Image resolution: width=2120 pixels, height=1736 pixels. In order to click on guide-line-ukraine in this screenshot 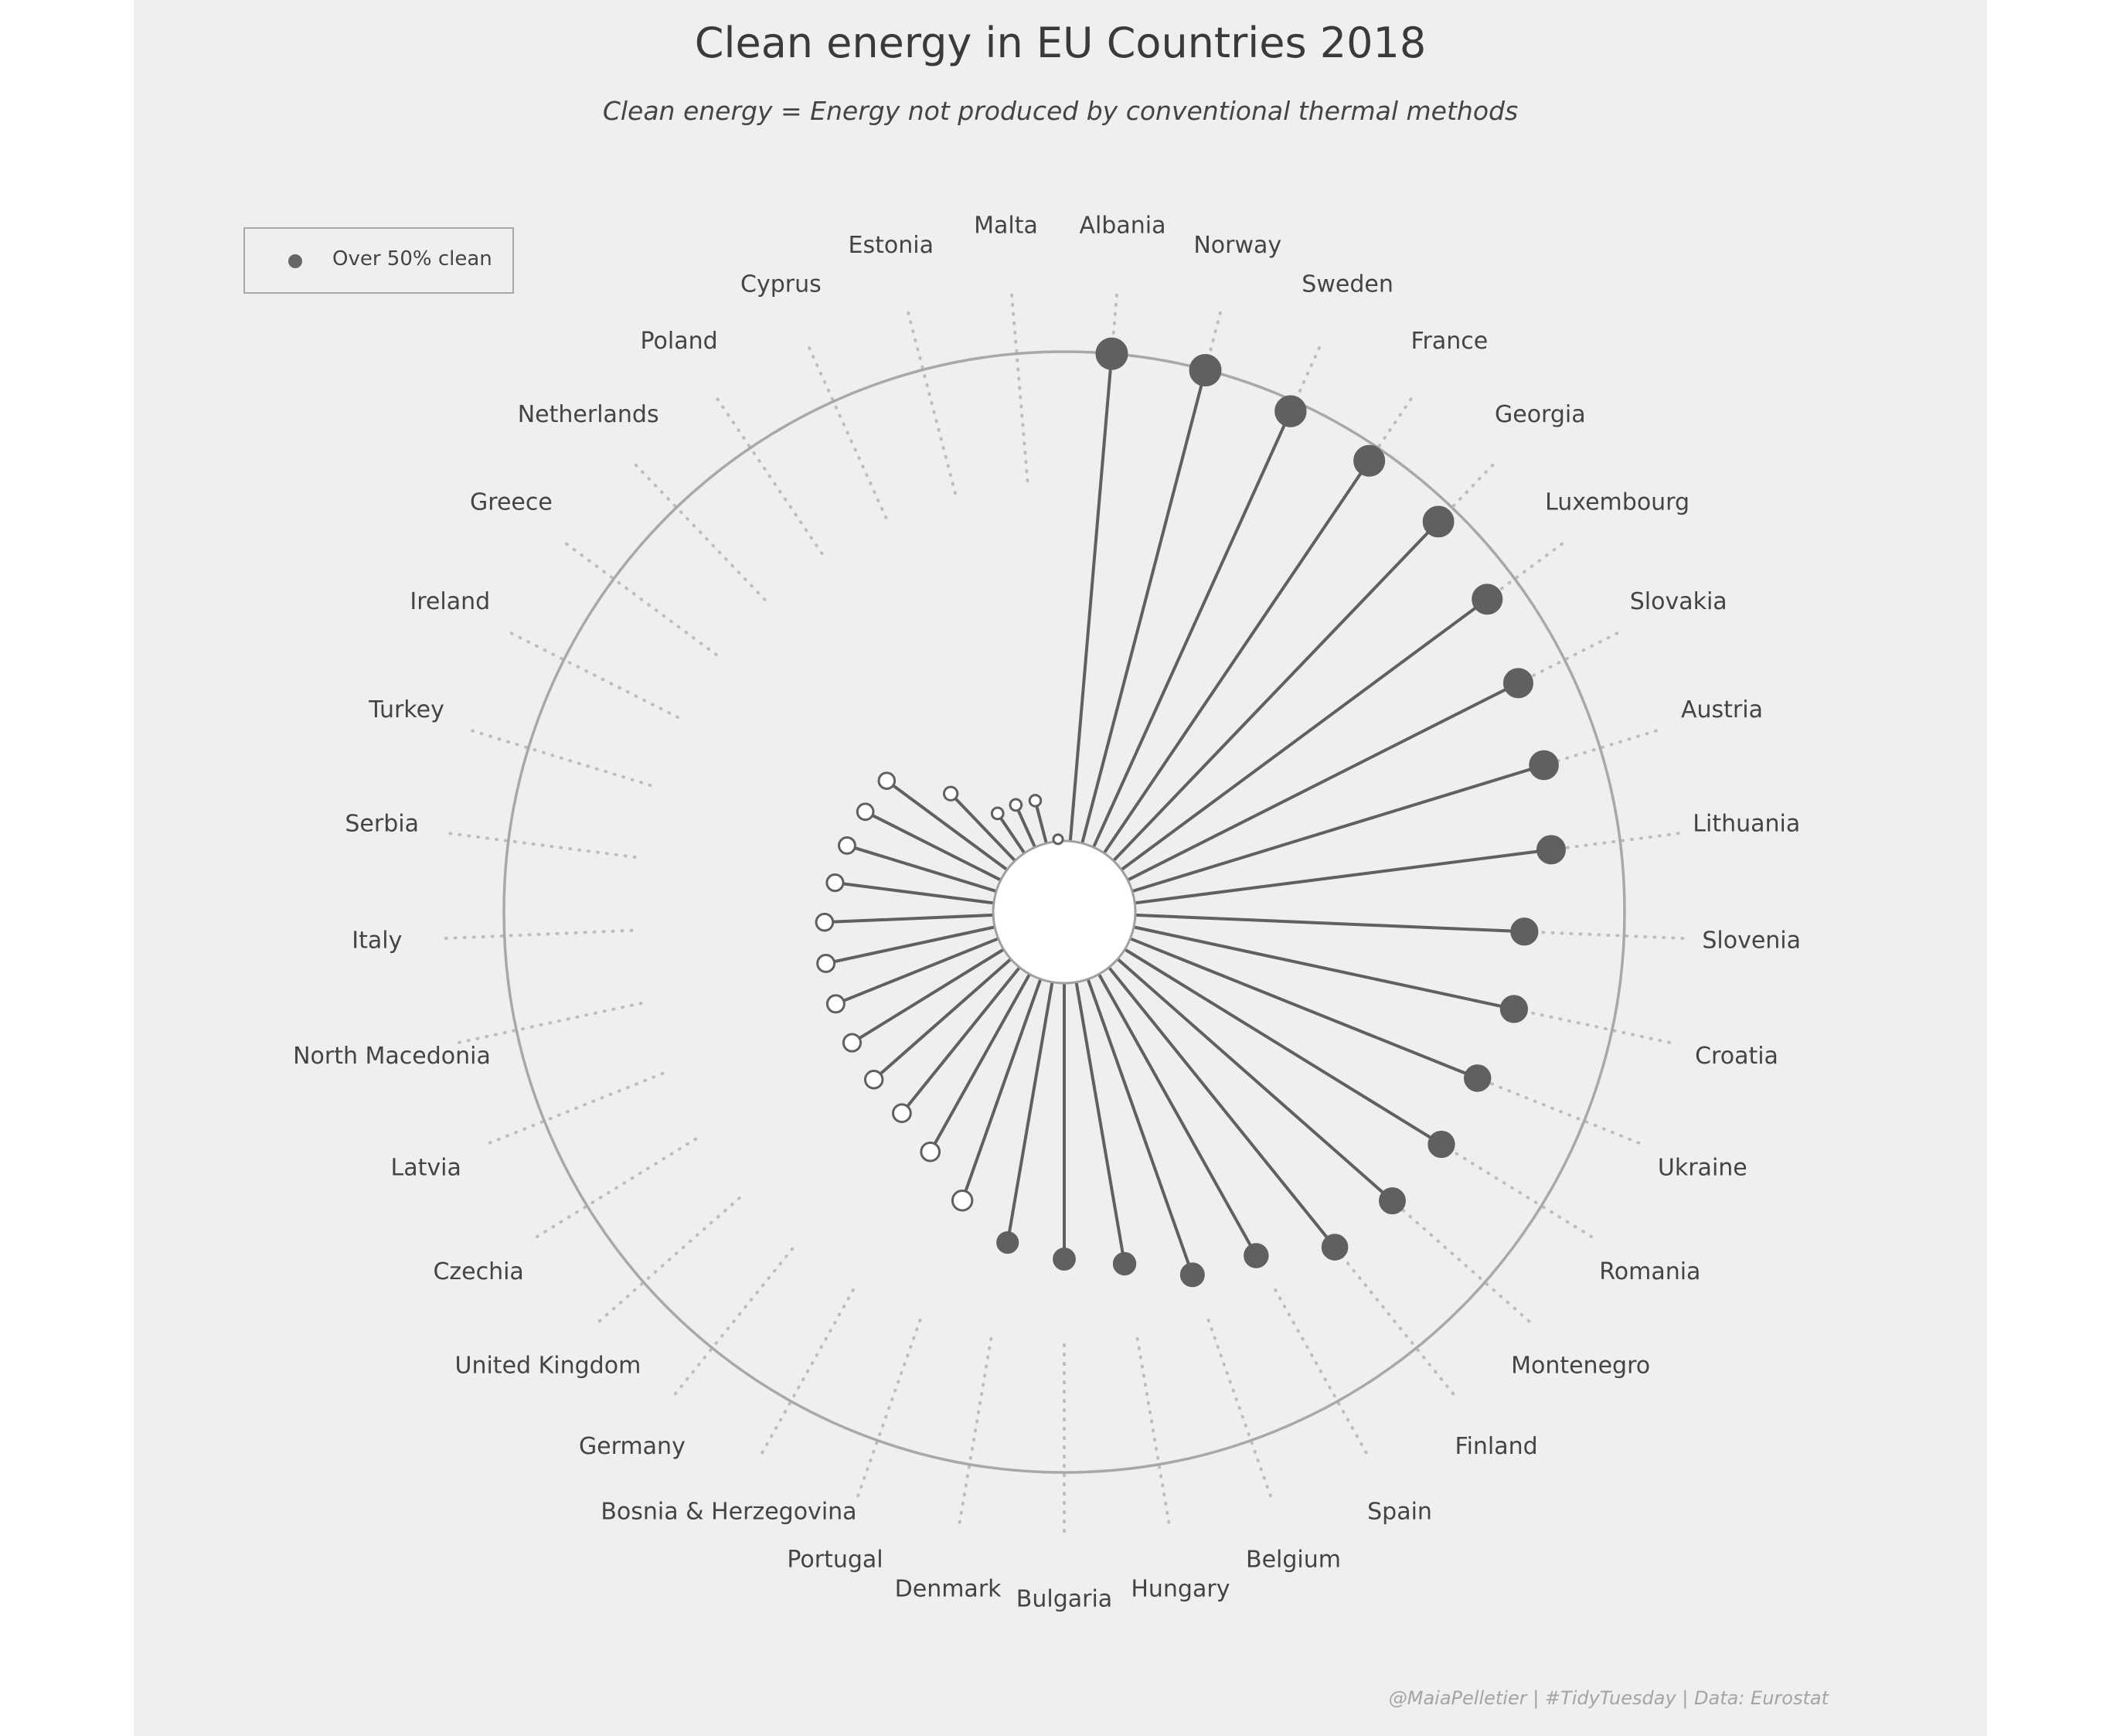, I will do `click(1555, 1110)`.